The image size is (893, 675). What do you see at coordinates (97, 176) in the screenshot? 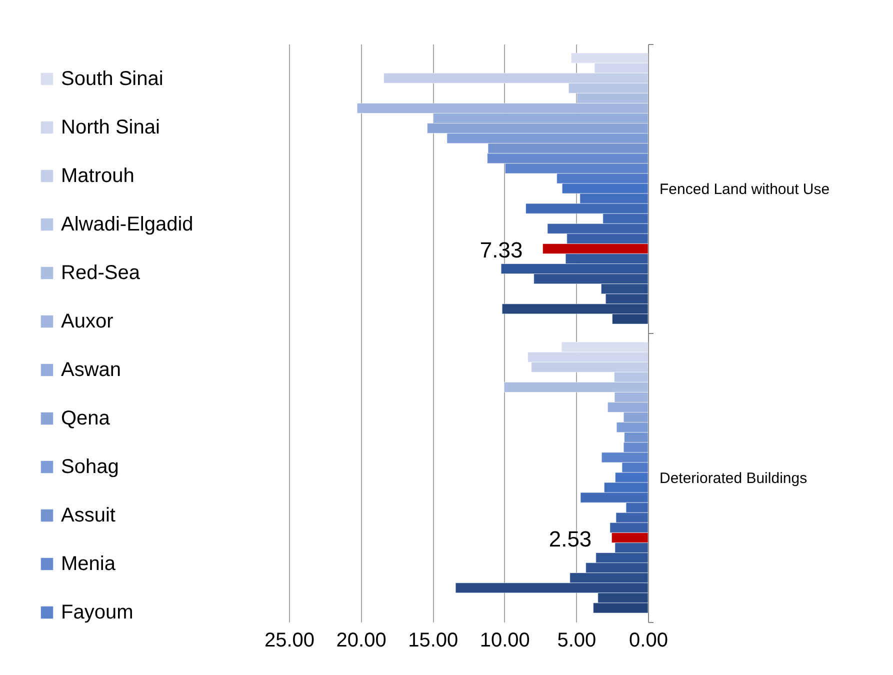
I see `legend-label: Matrouh` at bounding box center [97, 176].